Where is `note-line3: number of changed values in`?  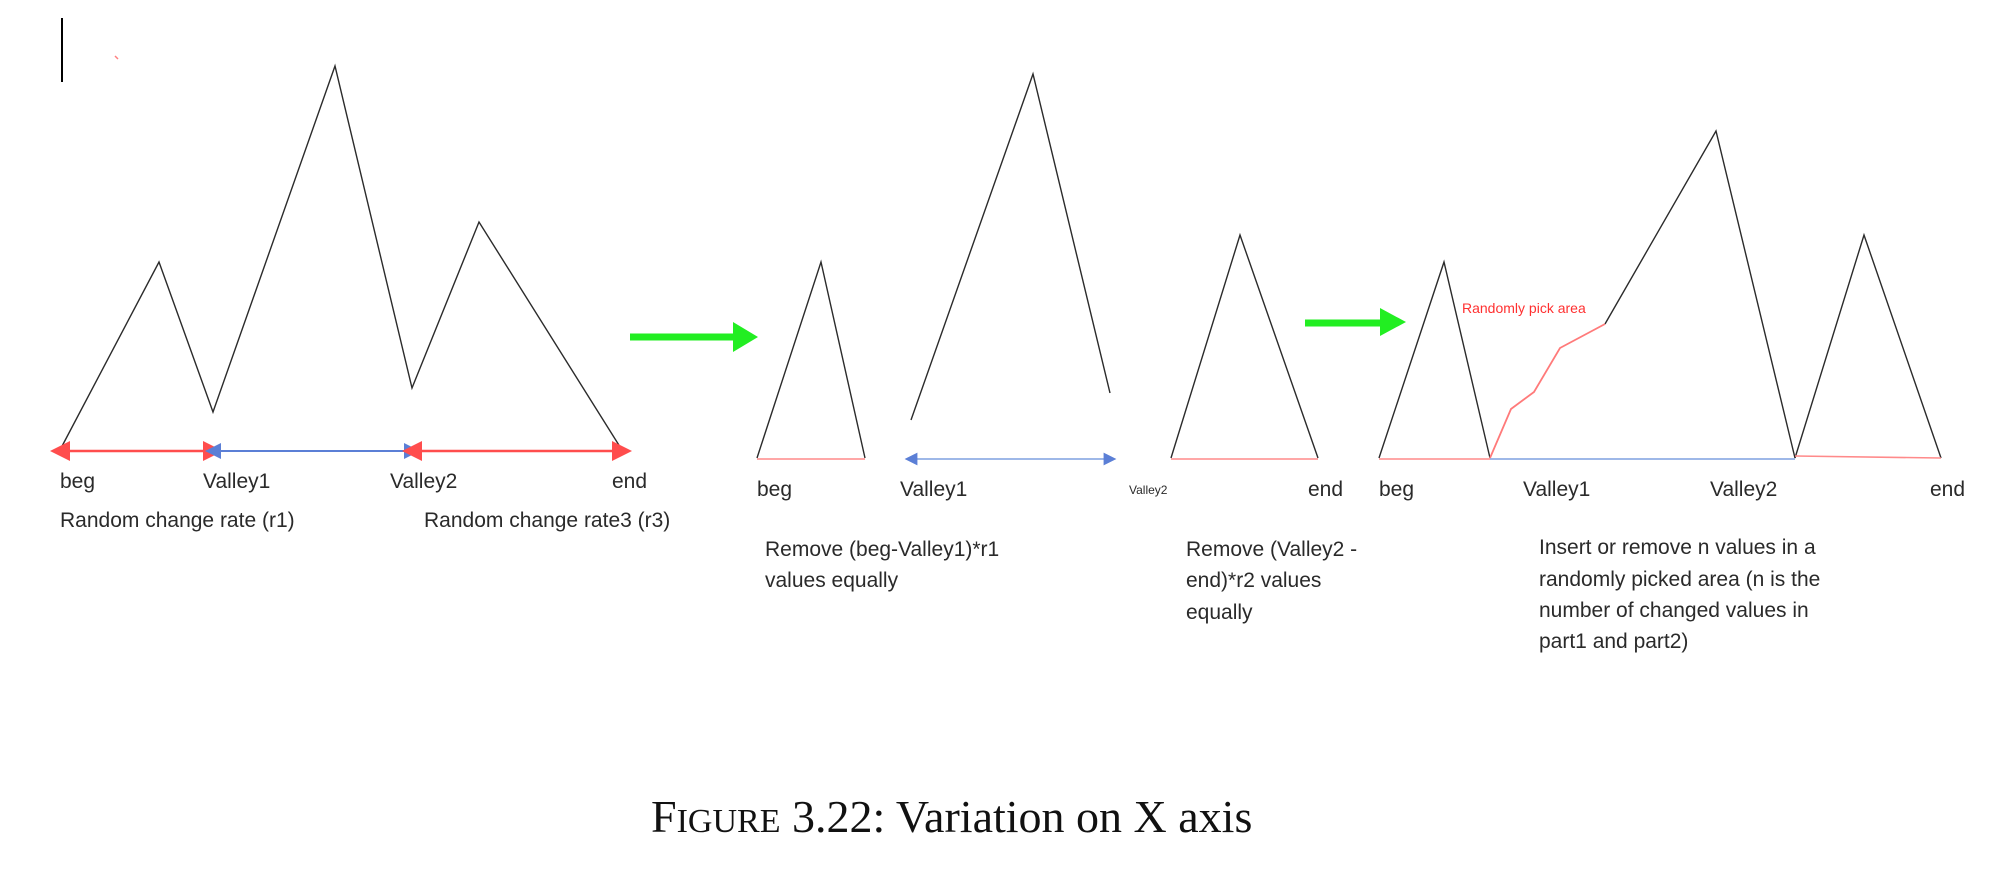 note-line3: number of changed values in is located at coordinates (1674, 610).